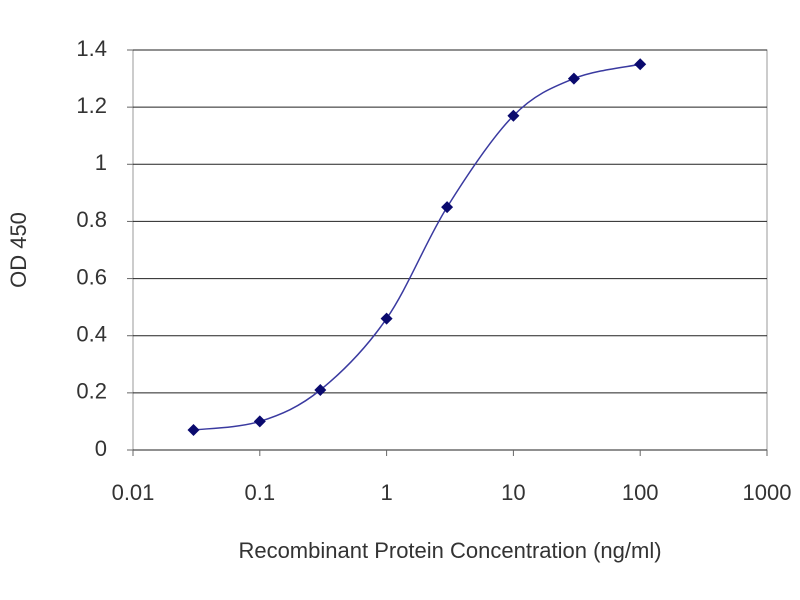  Describe the element at coordinates (91, 219) in the screenshot. I see `y-tick-label: 0.8` at that location.